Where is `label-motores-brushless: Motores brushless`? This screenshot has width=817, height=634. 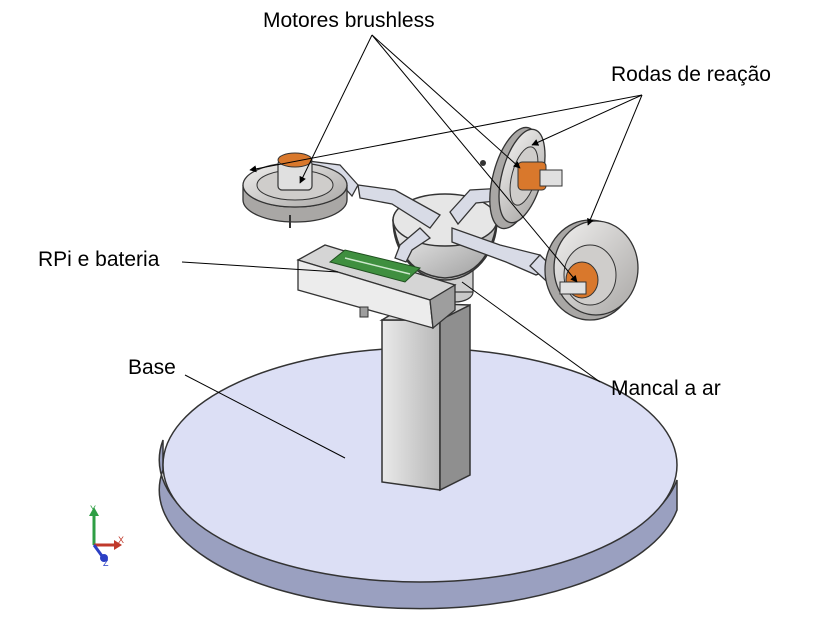
label-motores-brushless: Motores brushless is located at coordinates (349, 20).